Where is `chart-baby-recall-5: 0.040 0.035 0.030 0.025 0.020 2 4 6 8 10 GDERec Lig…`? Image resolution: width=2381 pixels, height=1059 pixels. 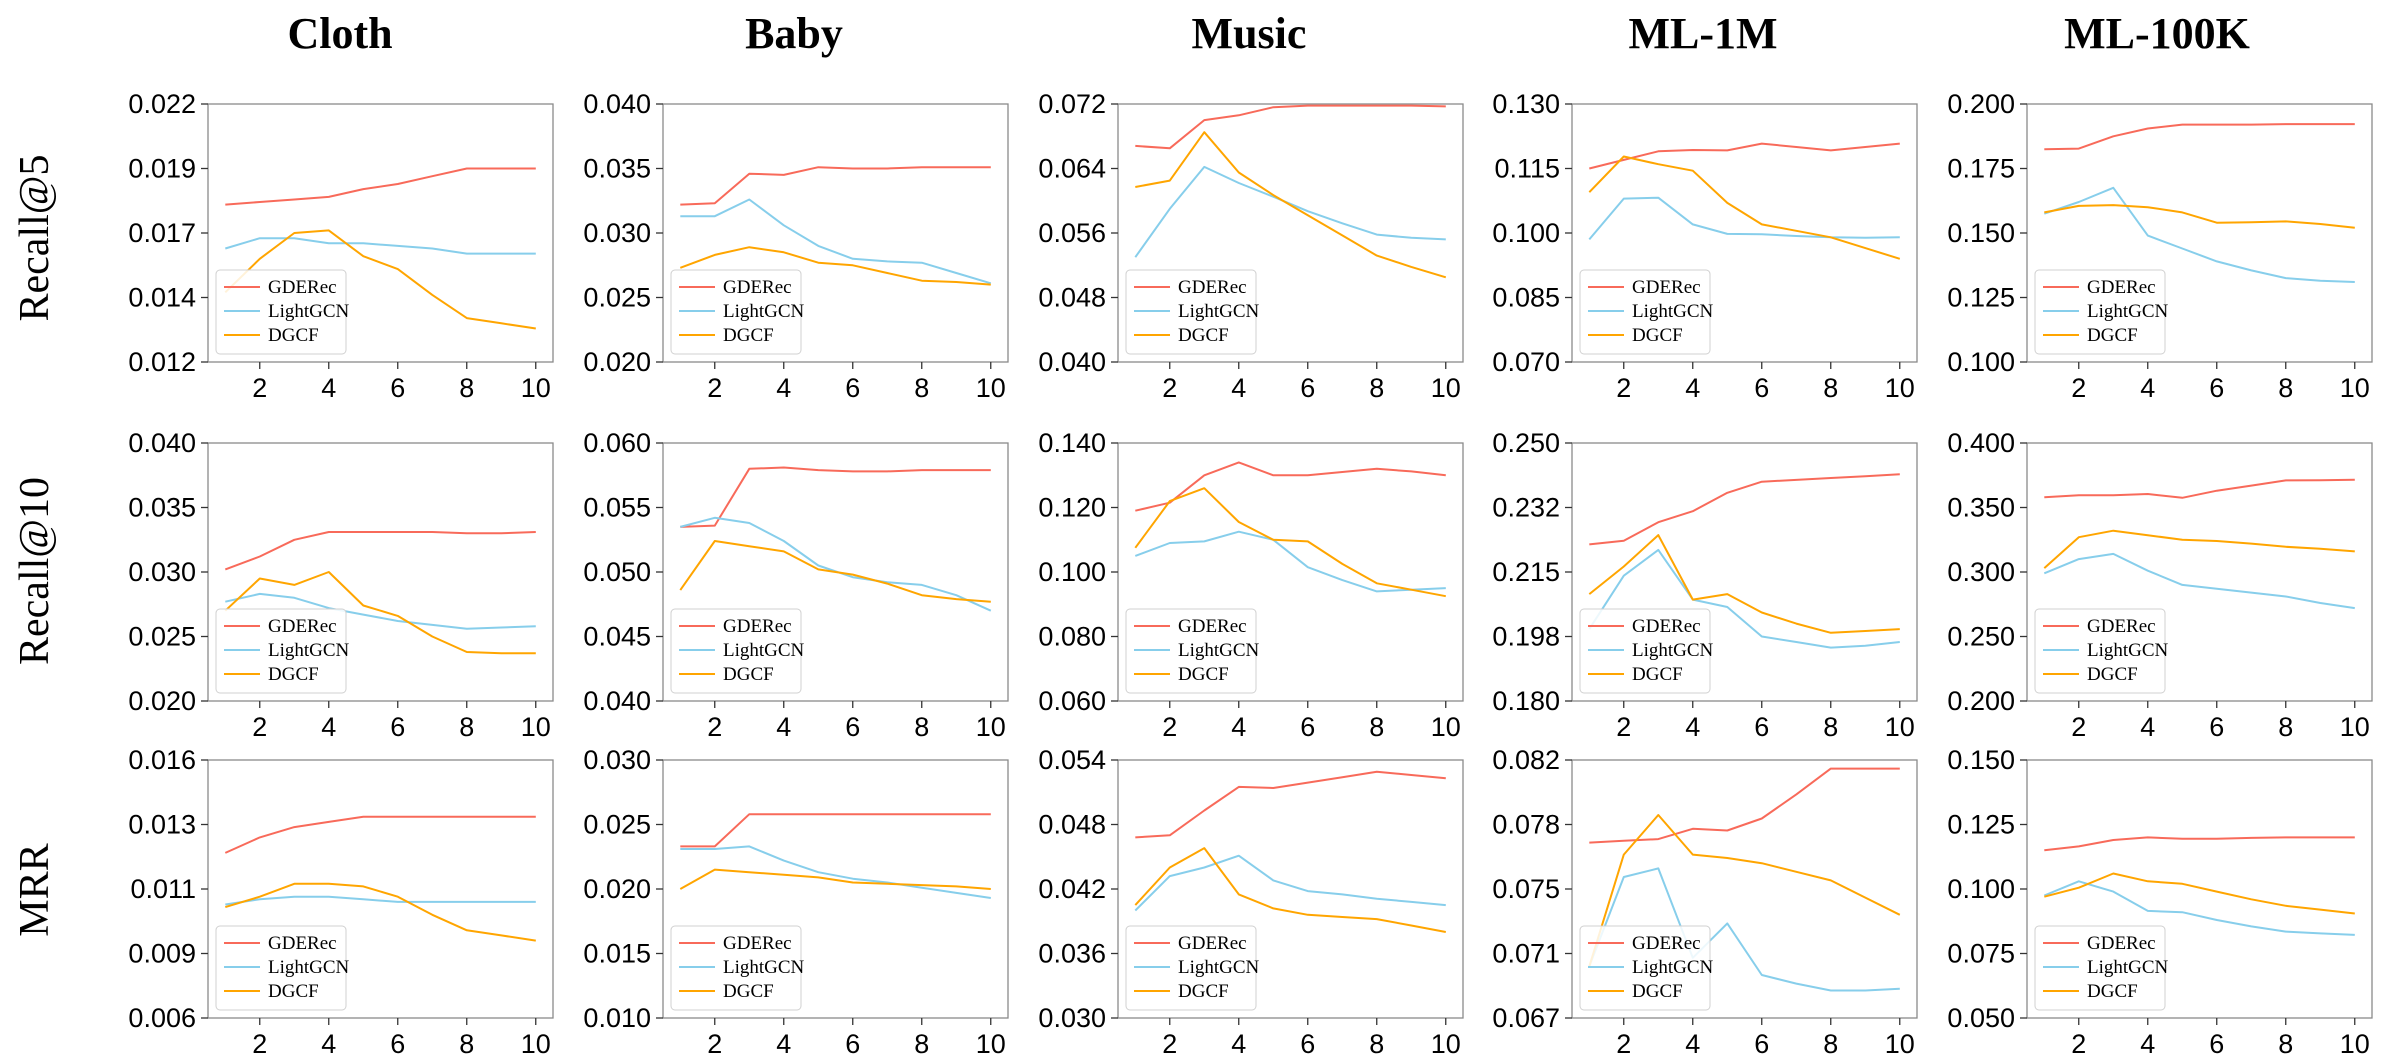
chart-baby-recall-5: 0.040 0.035 0.030 0.025 0.020 2 4 6 8 10 GDERec Lig… is located at coordinates (796, 246).